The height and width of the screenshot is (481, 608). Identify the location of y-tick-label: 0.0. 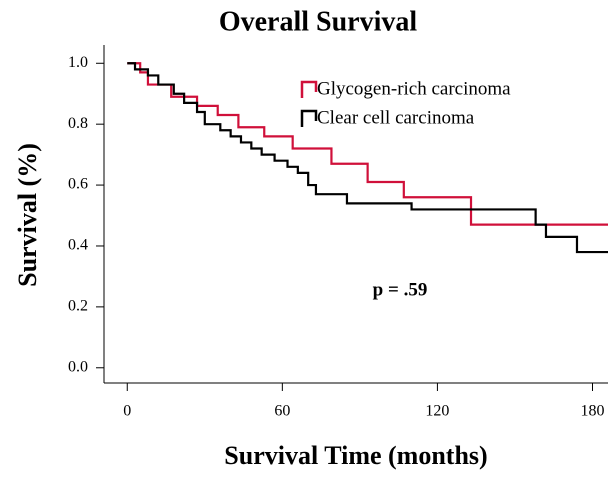
(78, 366).